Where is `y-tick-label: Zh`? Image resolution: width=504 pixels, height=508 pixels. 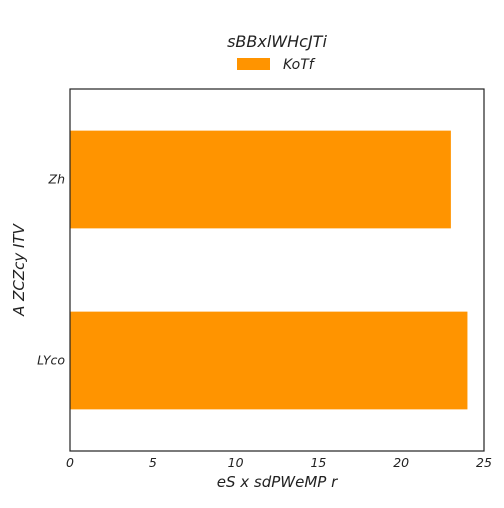
y-tick-label: Zh is located at coordinates (57, 179).